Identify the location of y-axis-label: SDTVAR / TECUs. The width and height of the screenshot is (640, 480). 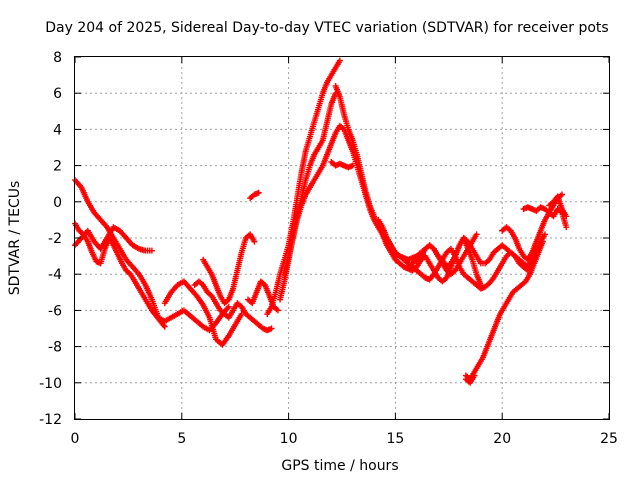
(15, 238).